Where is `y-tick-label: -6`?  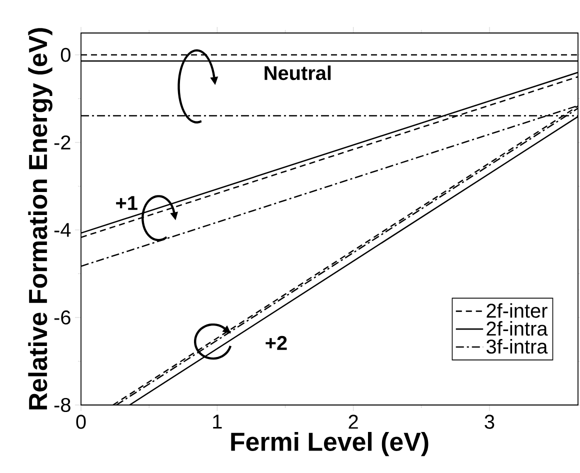 y-tick-label: -6 is located at coordinates (62, 317).